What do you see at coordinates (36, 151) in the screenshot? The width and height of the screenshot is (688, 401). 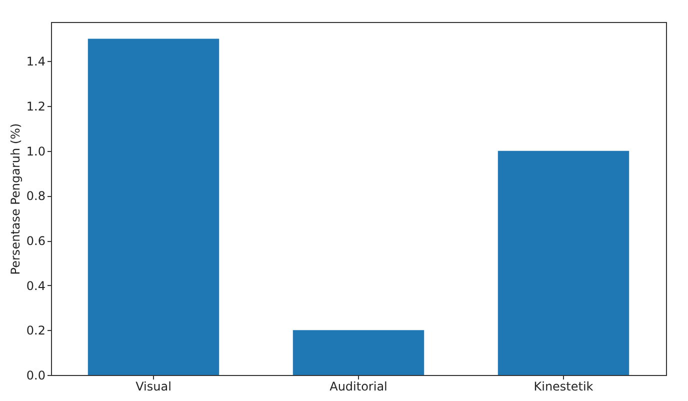 I see `y-tick-label: 1.0` at bounding box center [36, 151].